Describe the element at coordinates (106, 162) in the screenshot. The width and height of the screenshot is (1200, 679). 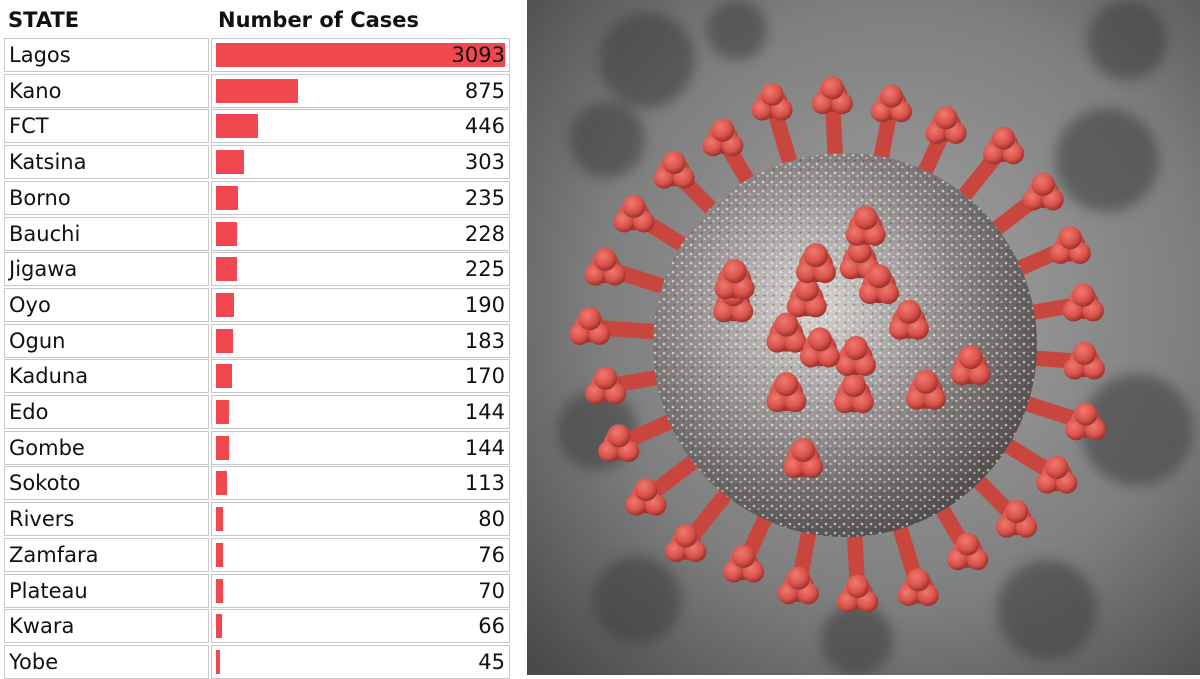
I see `state-cell: Katsina` at that location.